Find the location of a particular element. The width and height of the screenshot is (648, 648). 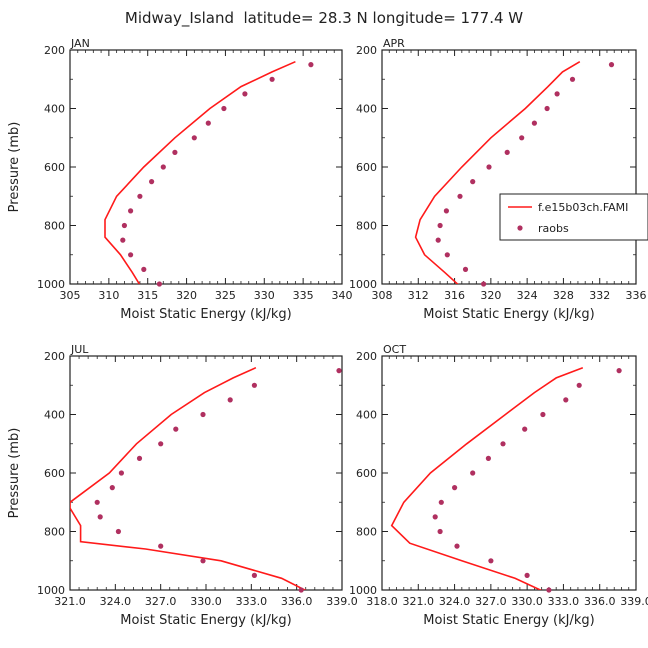

x-tick-label: 335 is located at coordinates (303, 295).